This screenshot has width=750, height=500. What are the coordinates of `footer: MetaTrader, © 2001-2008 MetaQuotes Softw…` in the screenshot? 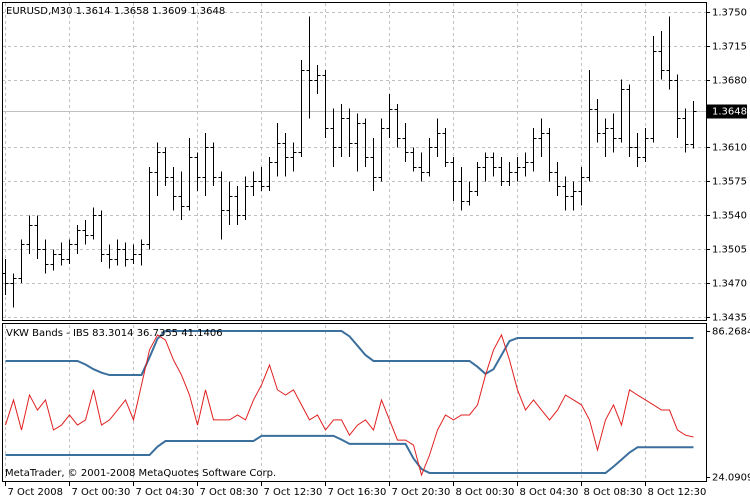 It's located at (140, 473).